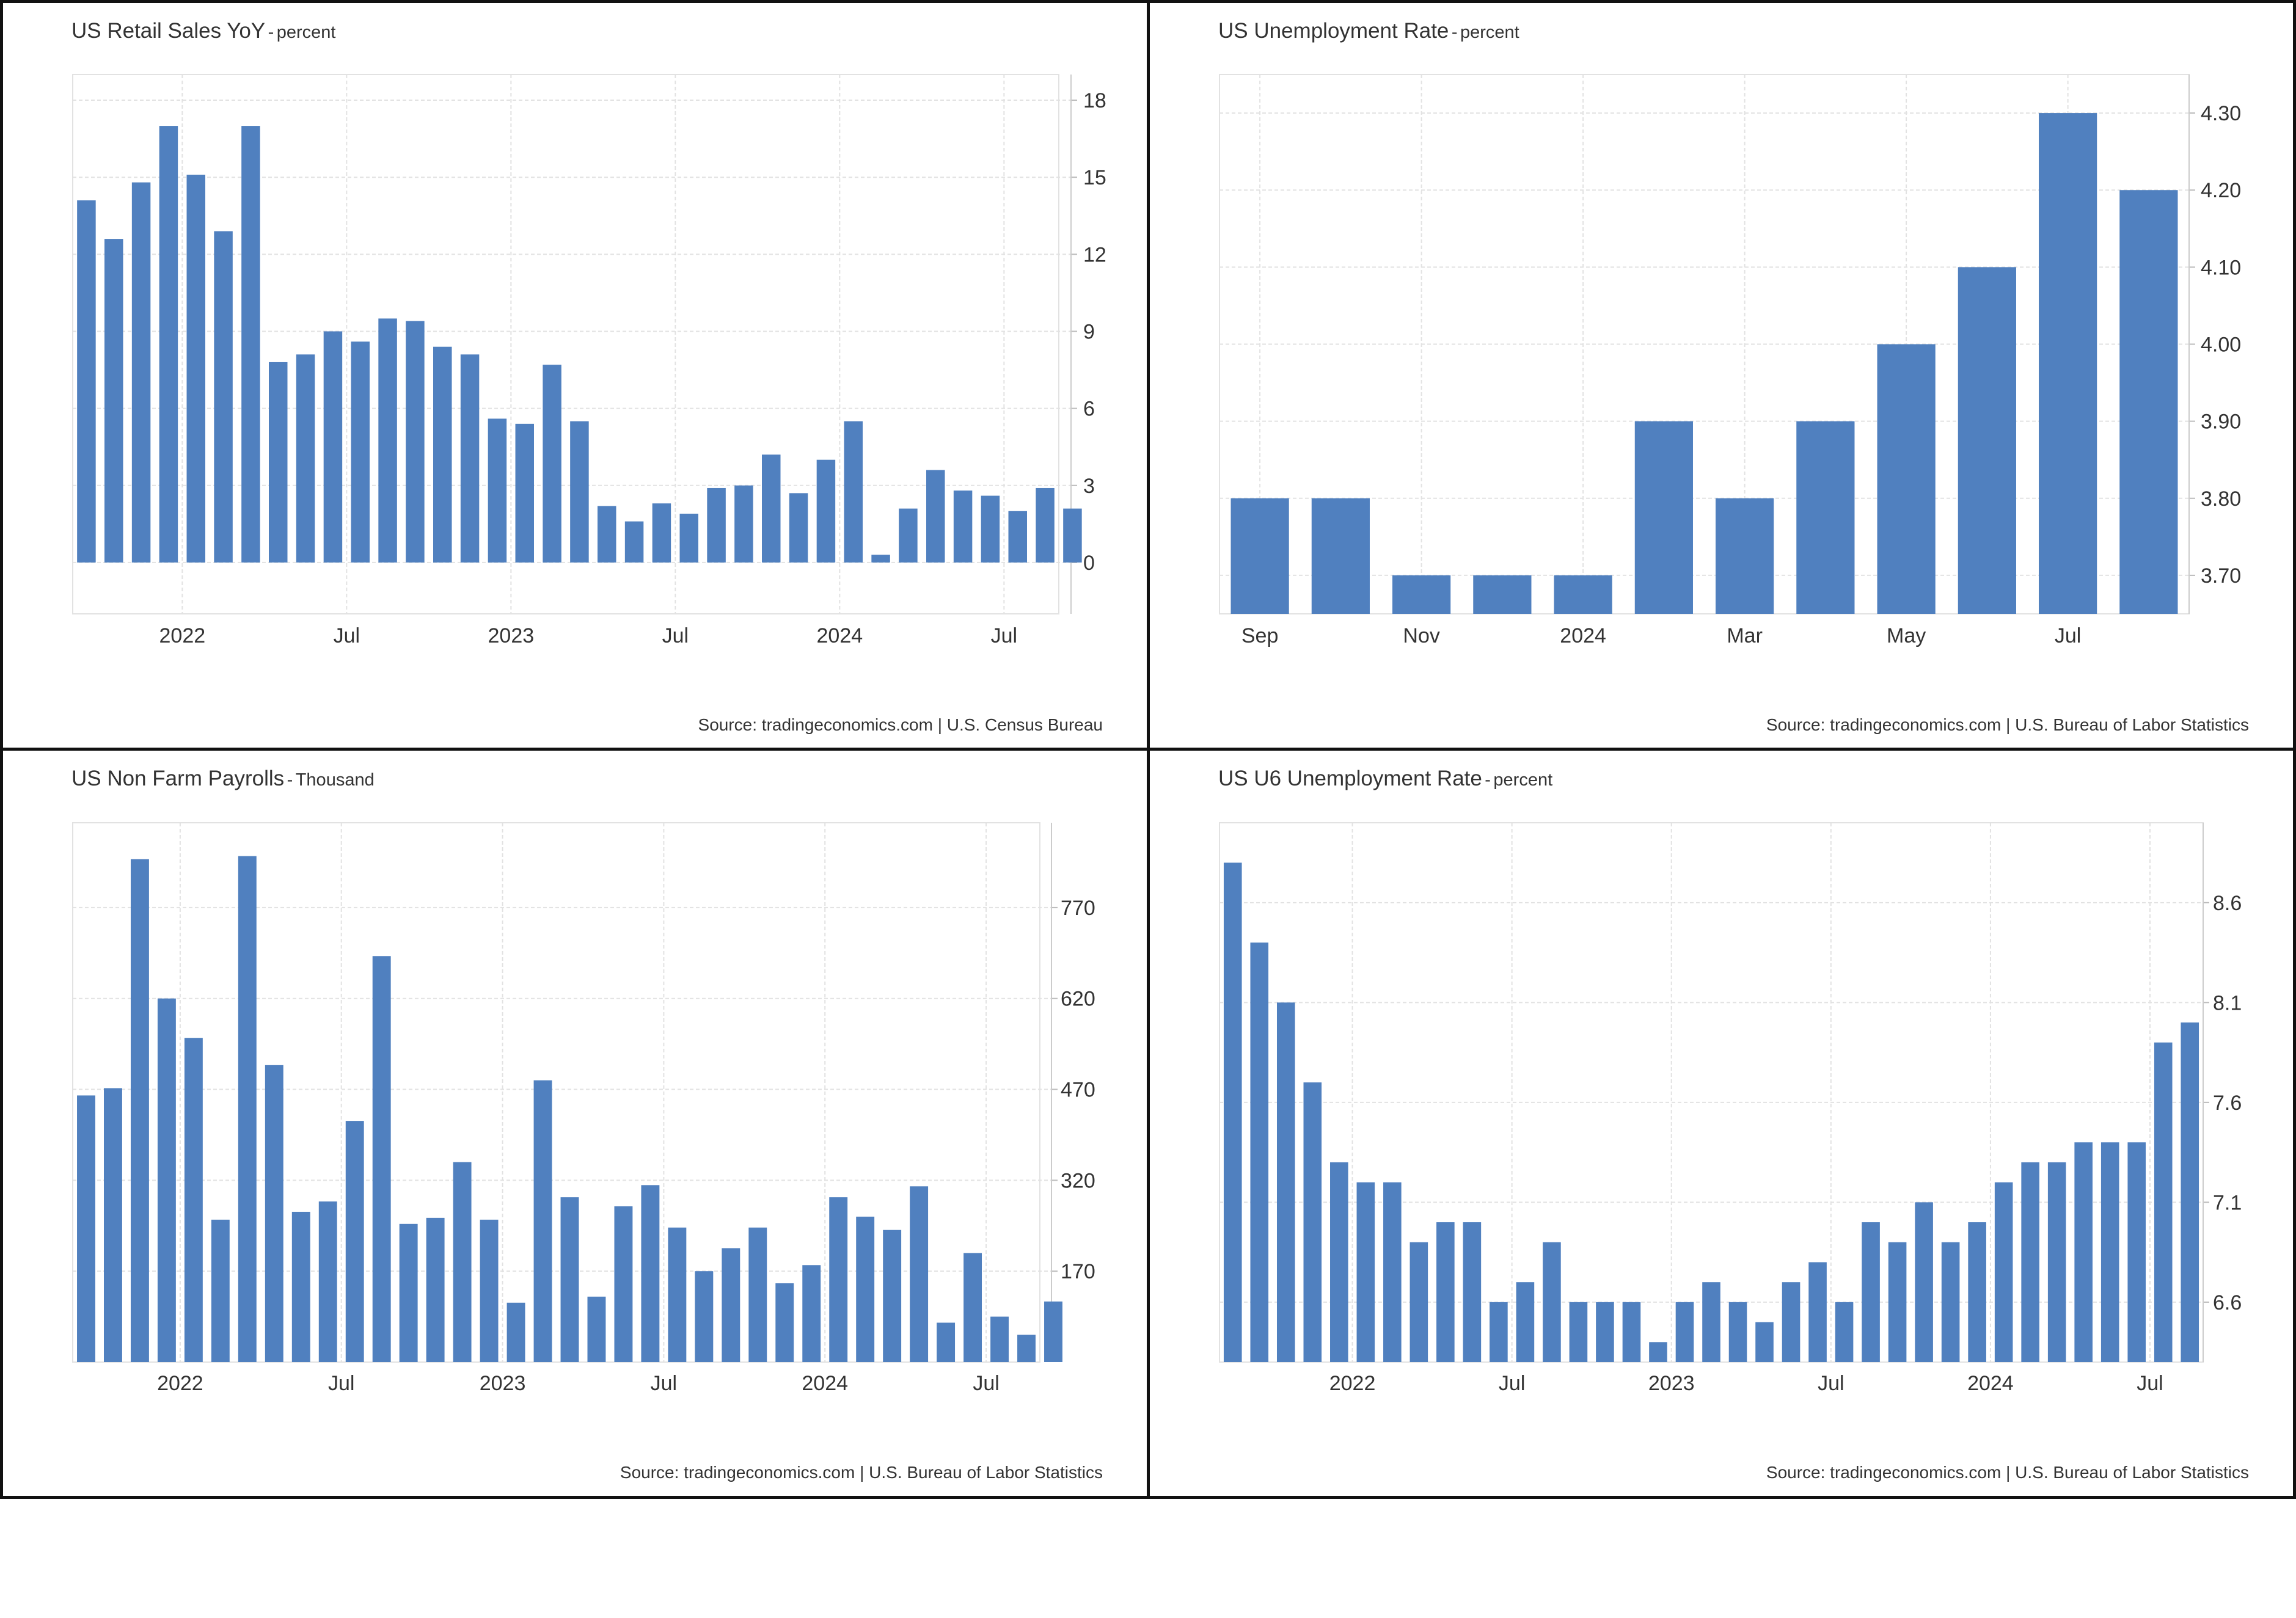  Describe the element at coordinates (1421, 636) in the screenshot. I see `x-tick-label: Nov` at that location.